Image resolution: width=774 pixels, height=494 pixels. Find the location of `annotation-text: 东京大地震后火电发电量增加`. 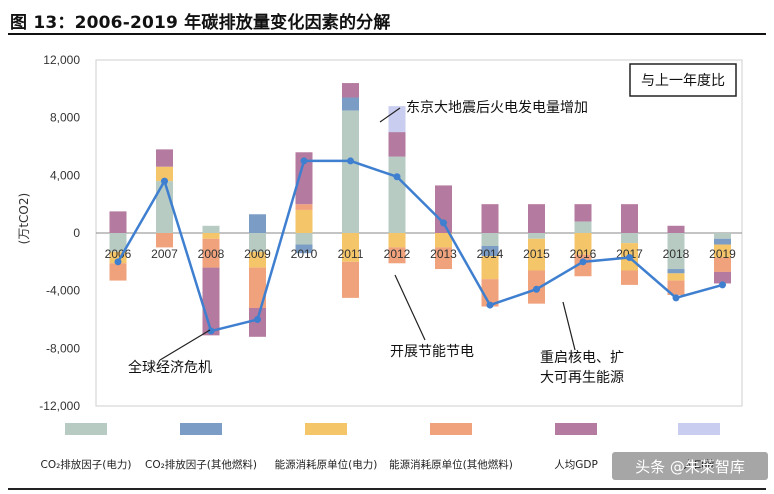

annotation-text: 东京大地震后火电发电量增加 is located at coordinates (497, 108).